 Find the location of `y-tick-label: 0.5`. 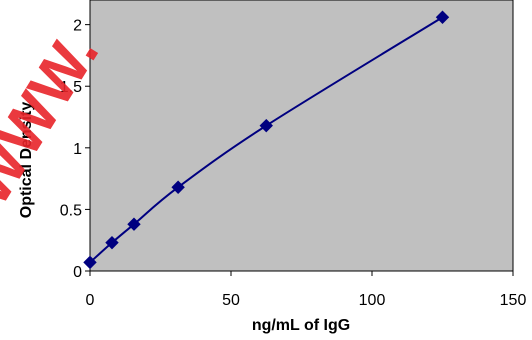

y-tick-label: 0.5 is located at coordinates (71, 210).